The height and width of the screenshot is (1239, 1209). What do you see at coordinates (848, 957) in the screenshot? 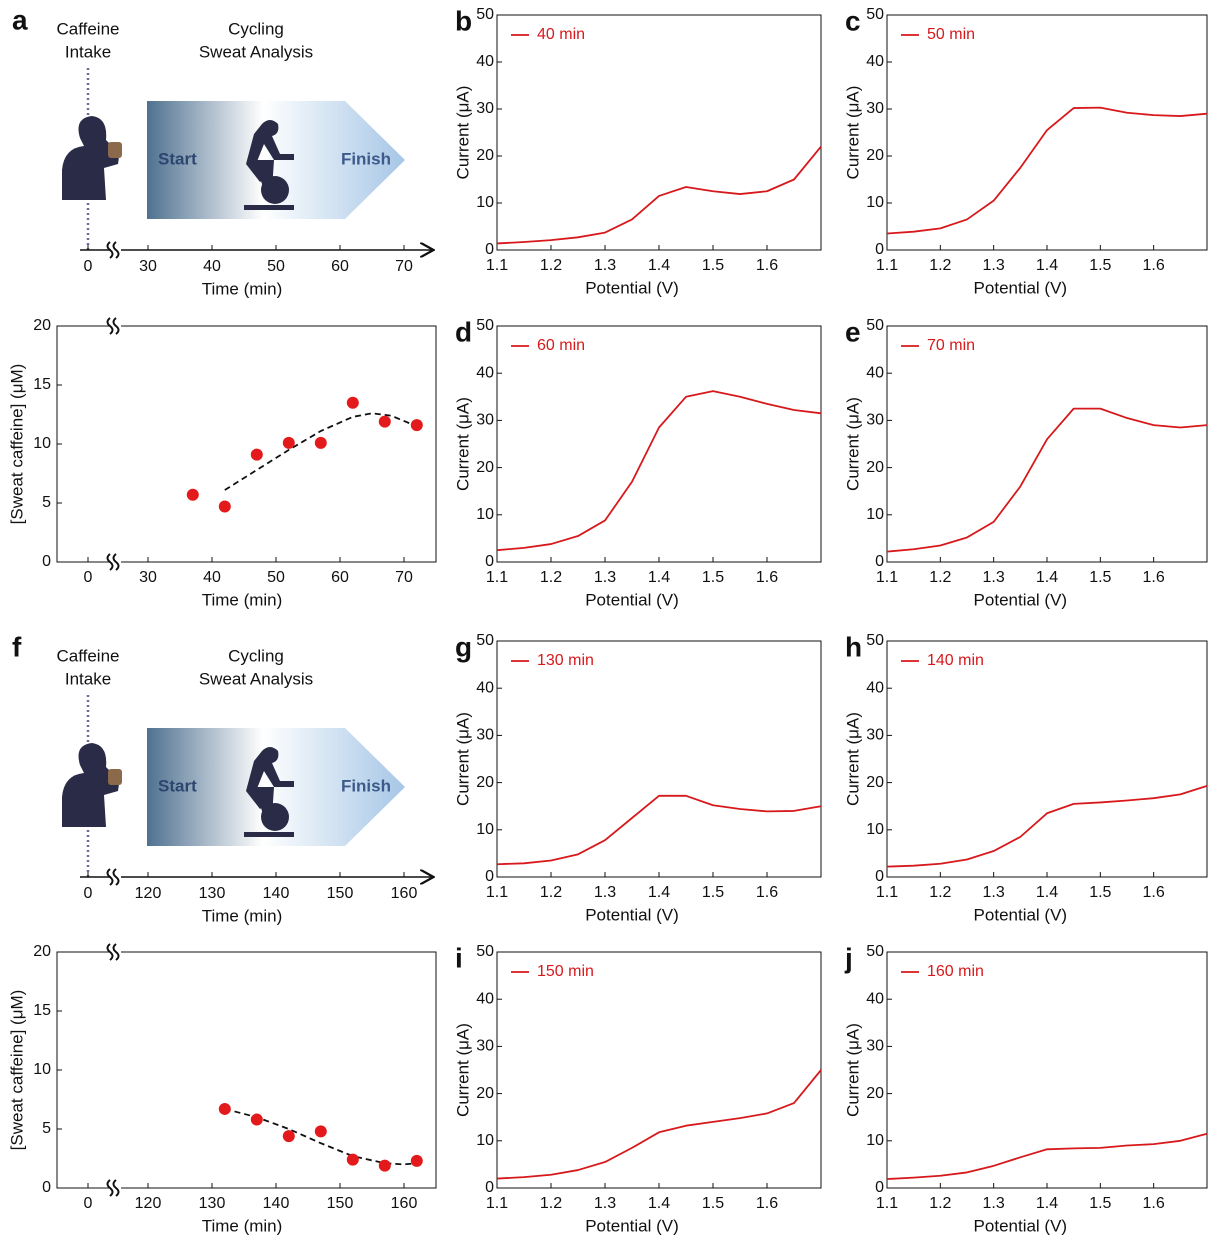
I see `panel-letter: j` at bounding box center [848, 957].